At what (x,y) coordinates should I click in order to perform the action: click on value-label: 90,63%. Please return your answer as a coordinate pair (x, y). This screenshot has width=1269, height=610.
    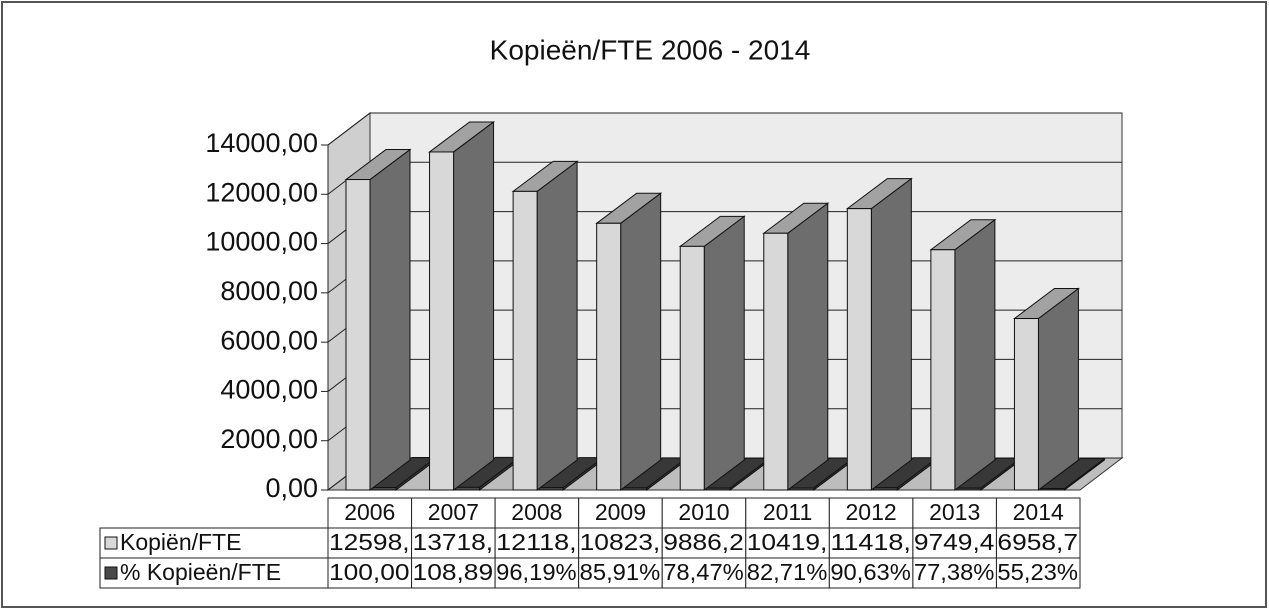
    Looking at the image, I should click on (870, 572).